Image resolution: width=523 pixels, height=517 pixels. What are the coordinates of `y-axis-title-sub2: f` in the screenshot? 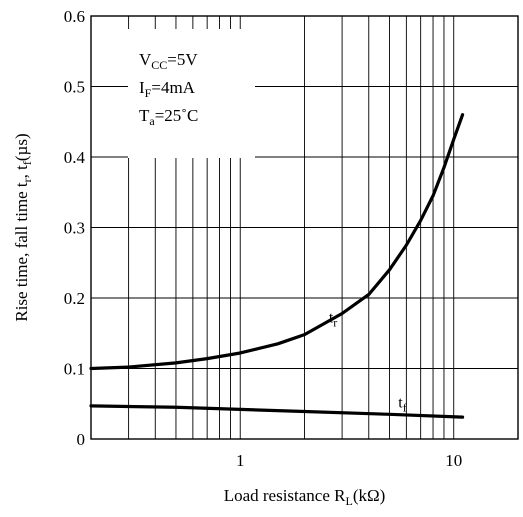 It's located at (27, 163).